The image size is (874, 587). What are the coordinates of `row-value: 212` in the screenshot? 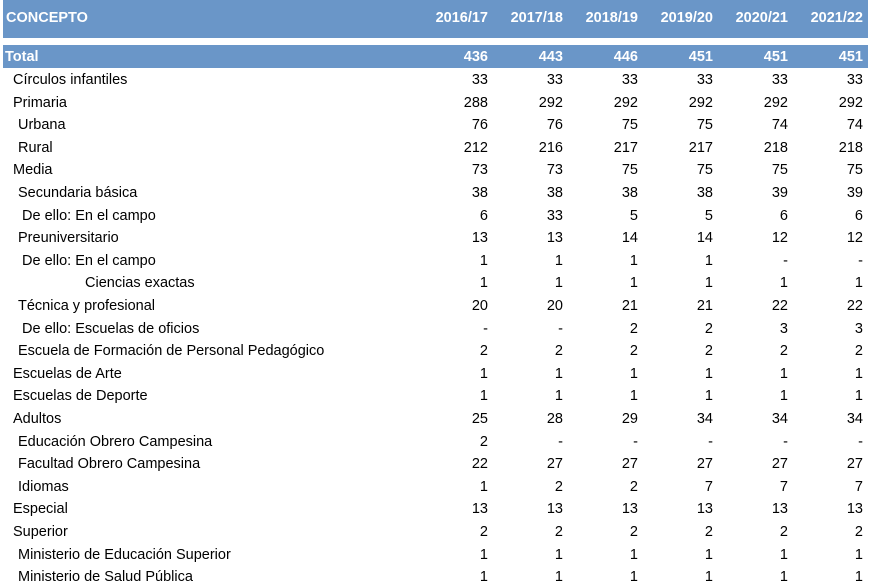 It's located at (475, 147).